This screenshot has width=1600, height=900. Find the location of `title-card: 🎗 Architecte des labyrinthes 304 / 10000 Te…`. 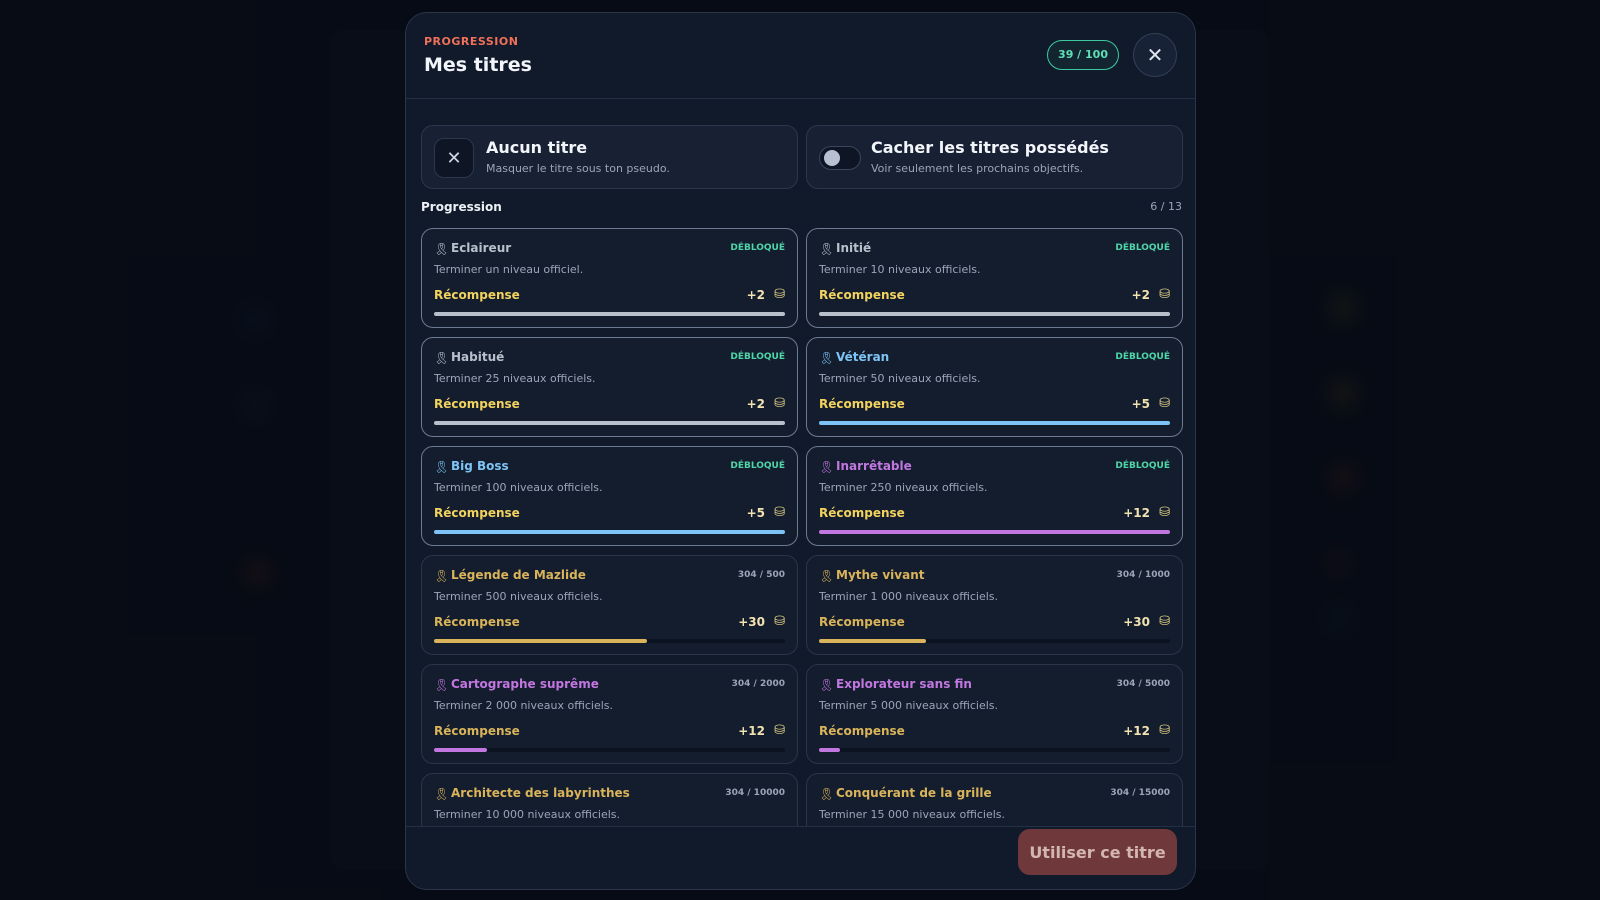

title-card: 🎗 Architecte des labyrinthes 304 / 10000 Te… is located at coordinates (609, 799).